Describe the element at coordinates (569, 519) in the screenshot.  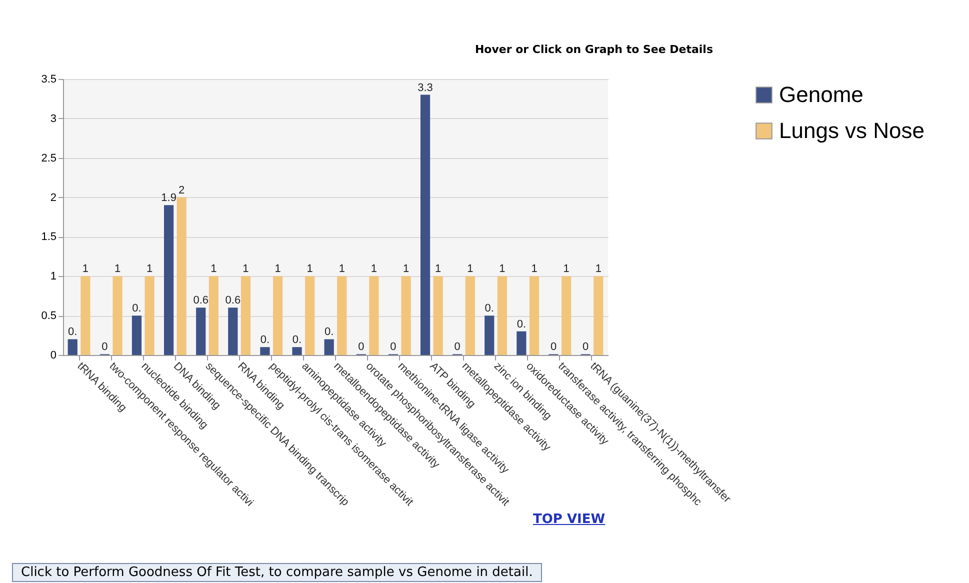
I see `text: TOP VIEW` at that location.